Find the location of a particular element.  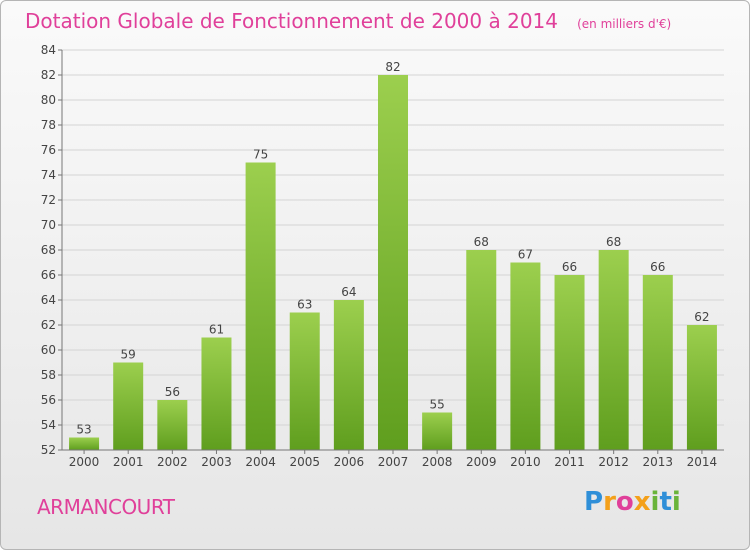

logo-letter: P is located at coordinates (594, 502).